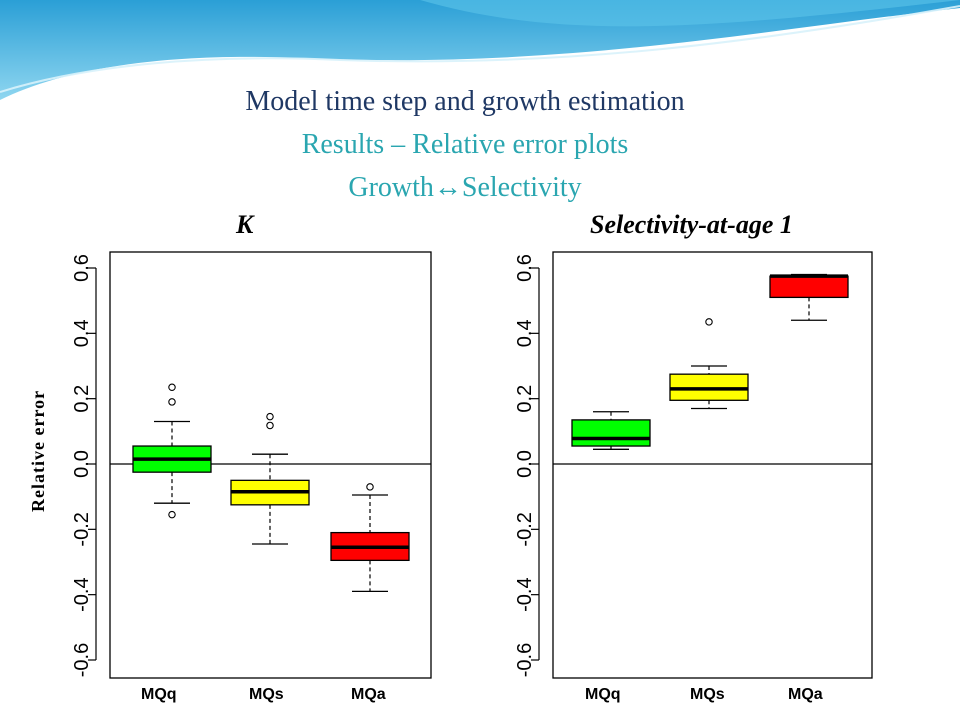 The height and width of the screenshot is (720, 960). What do you see at coordinates (611, 433) in the screenshot?
I see `box-mqq` at bounding box center [611, 433].